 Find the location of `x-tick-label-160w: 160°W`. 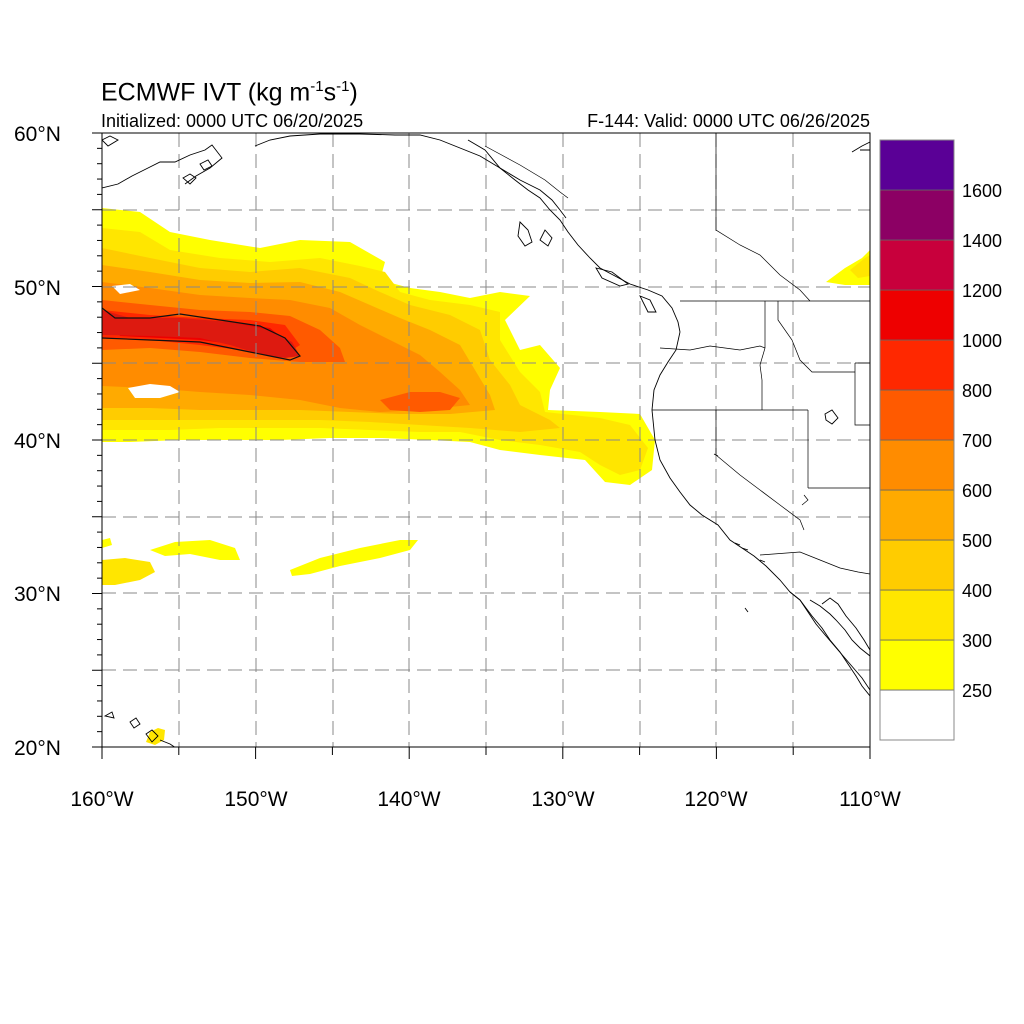

x-tick-label-160w: 160°W is located at coordinates (101, 799).